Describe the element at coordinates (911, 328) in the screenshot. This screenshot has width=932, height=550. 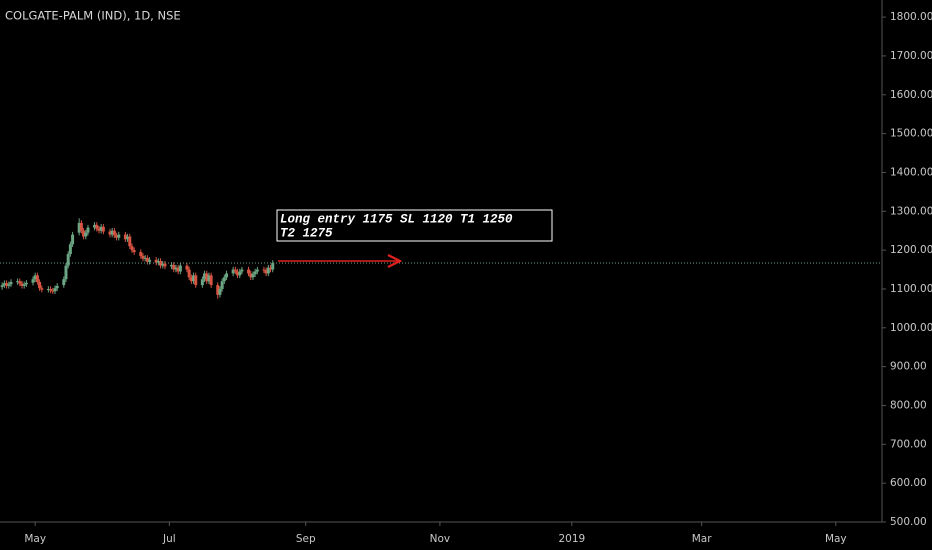
I see `y-tick-label: 1000.00` at that location.